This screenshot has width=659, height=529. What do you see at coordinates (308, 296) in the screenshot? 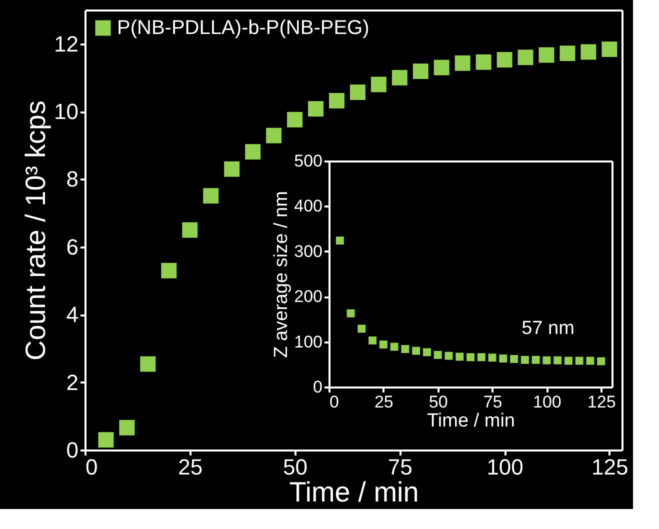
I see `y-tick-label: 200` at bounding box center [308, 296].